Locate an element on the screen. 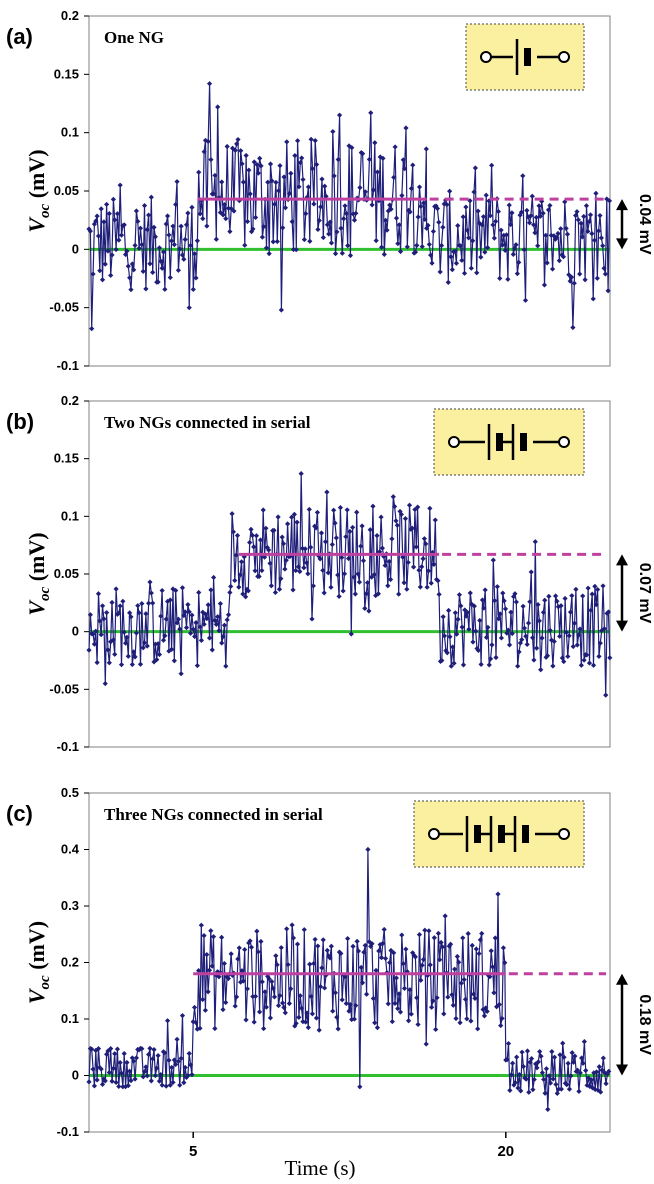 This screenshot has height=1184, width=654. y-tick-label: 0.4 is located at coordinates (70, 849).